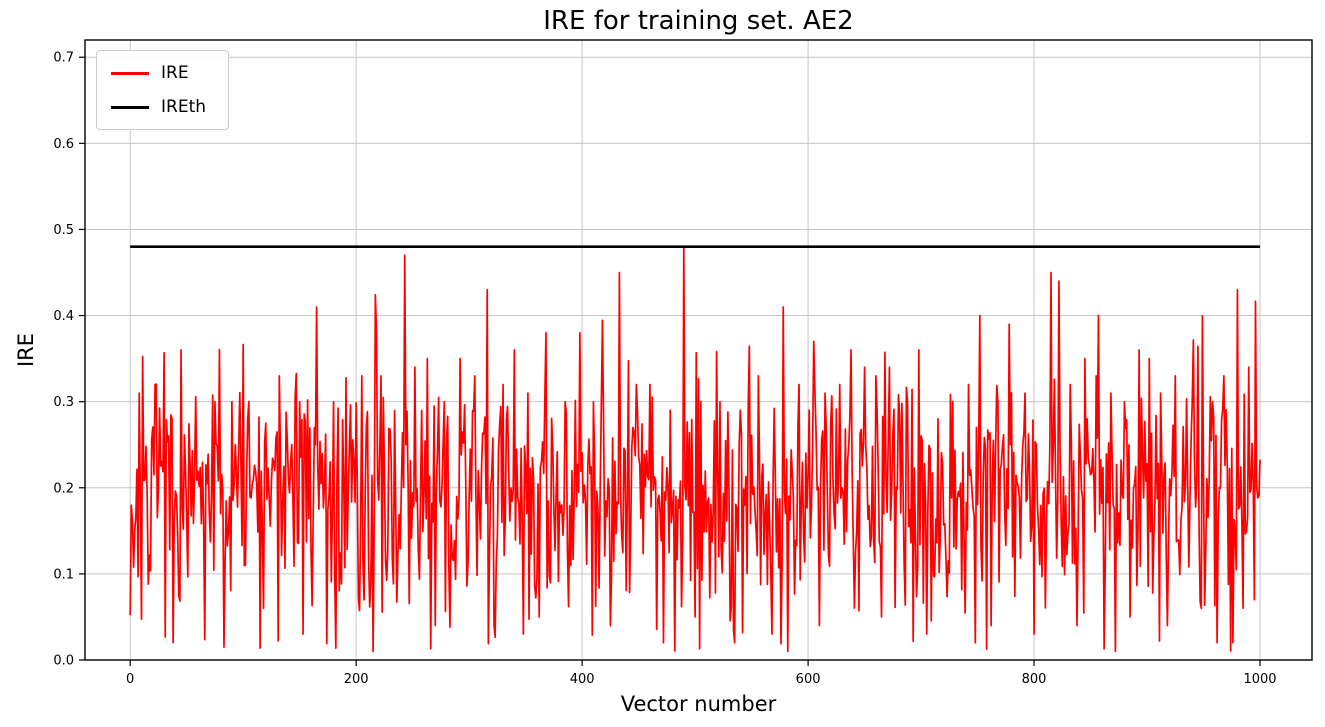 This screenshot has height=727, width=1325. I want to click on x-tick-label: 200, so click(356, 679).